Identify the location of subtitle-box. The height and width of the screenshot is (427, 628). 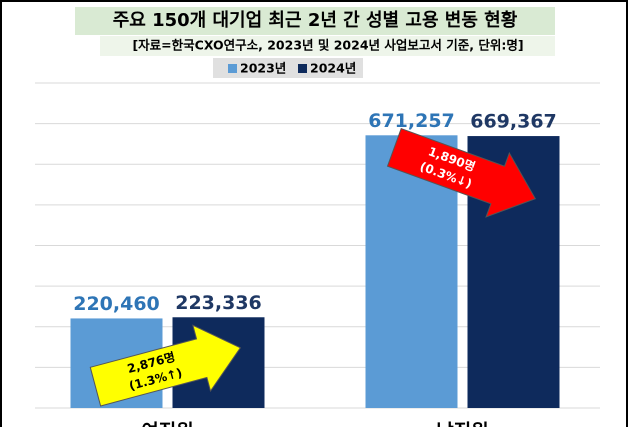
(327, 46).